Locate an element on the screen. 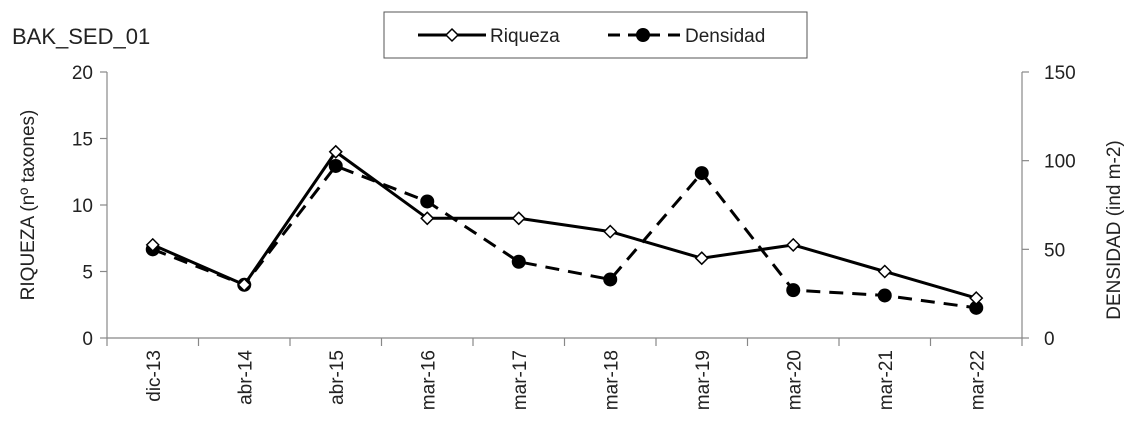  right-axis-title: DENSIDAD (ind m-2) is located at coordinates (1114, 229).